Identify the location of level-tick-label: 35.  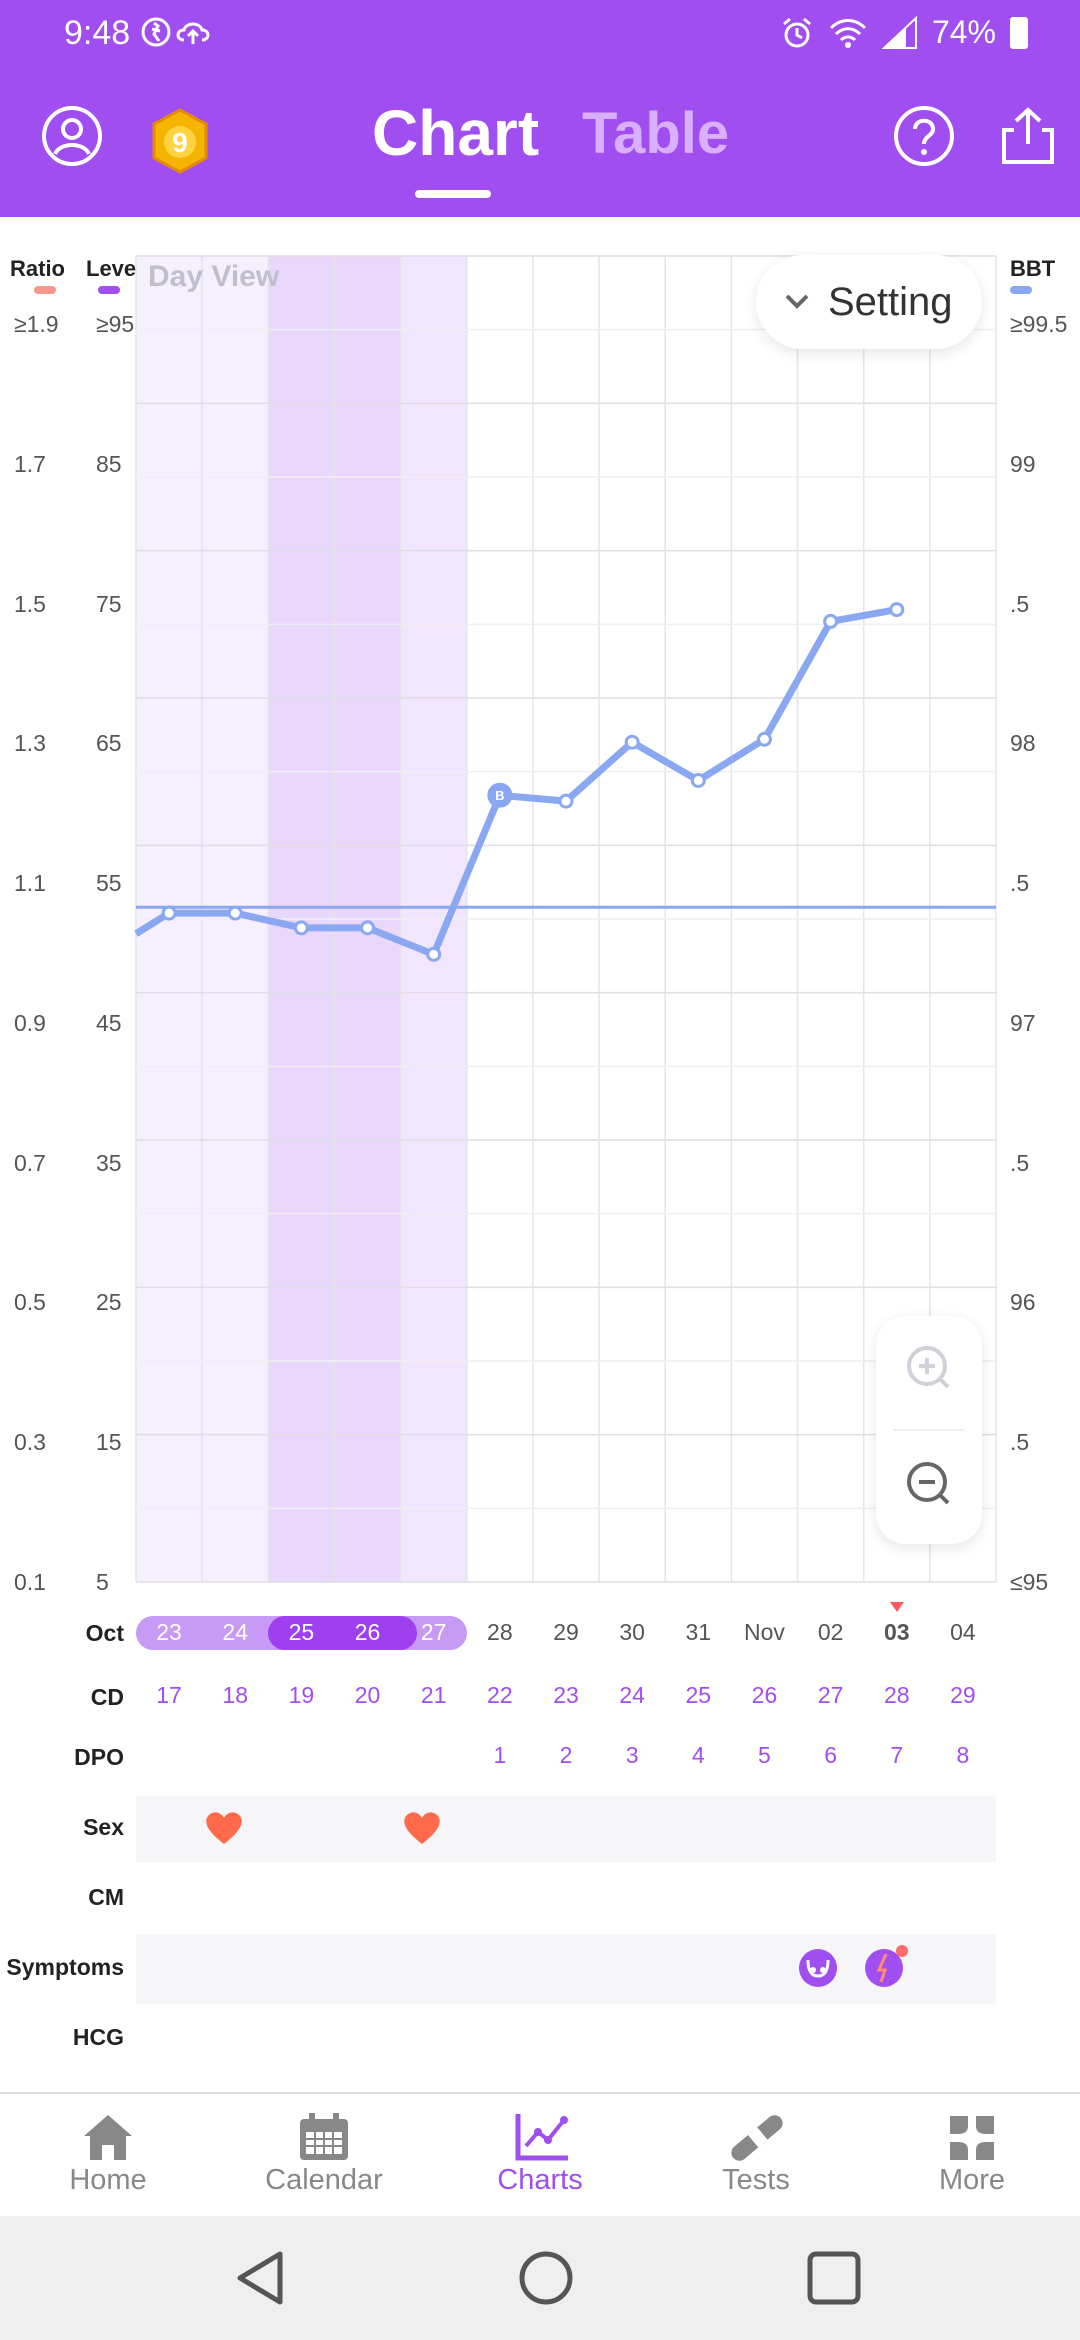
(109, 1162).